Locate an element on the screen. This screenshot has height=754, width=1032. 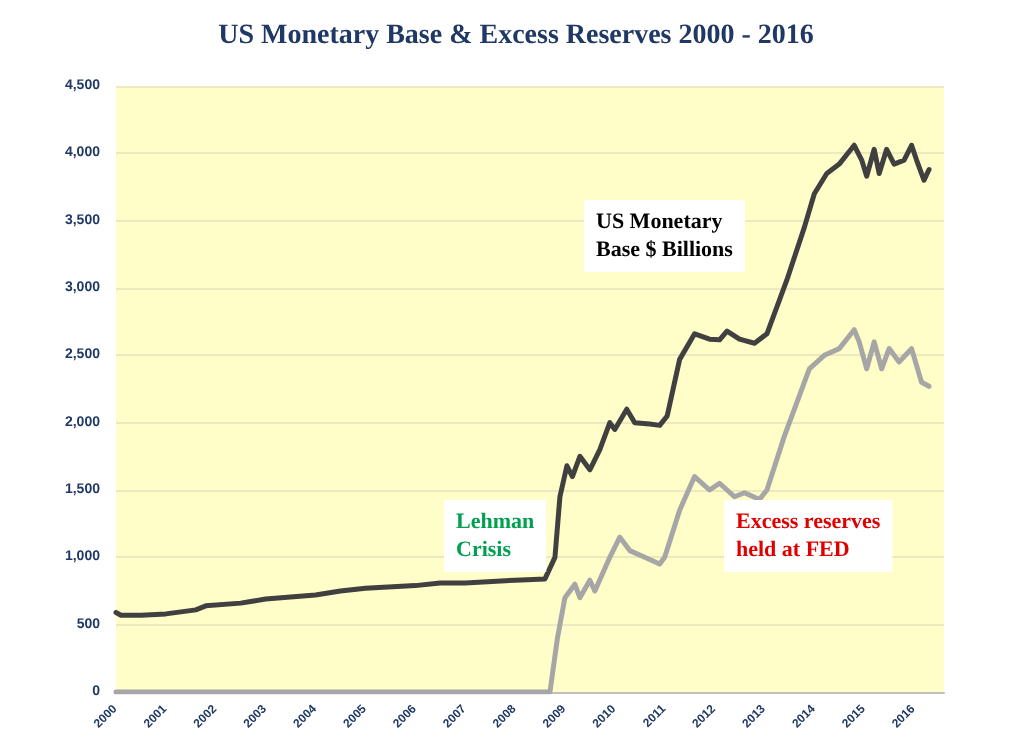
annotation: Lehman Crisis is located at coordinates (495, 536).